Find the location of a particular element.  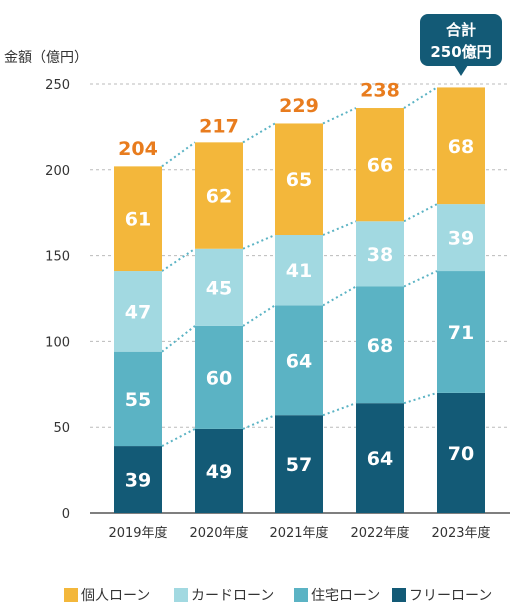

segment-value-label: 38 is located at coordinates (380, 255).